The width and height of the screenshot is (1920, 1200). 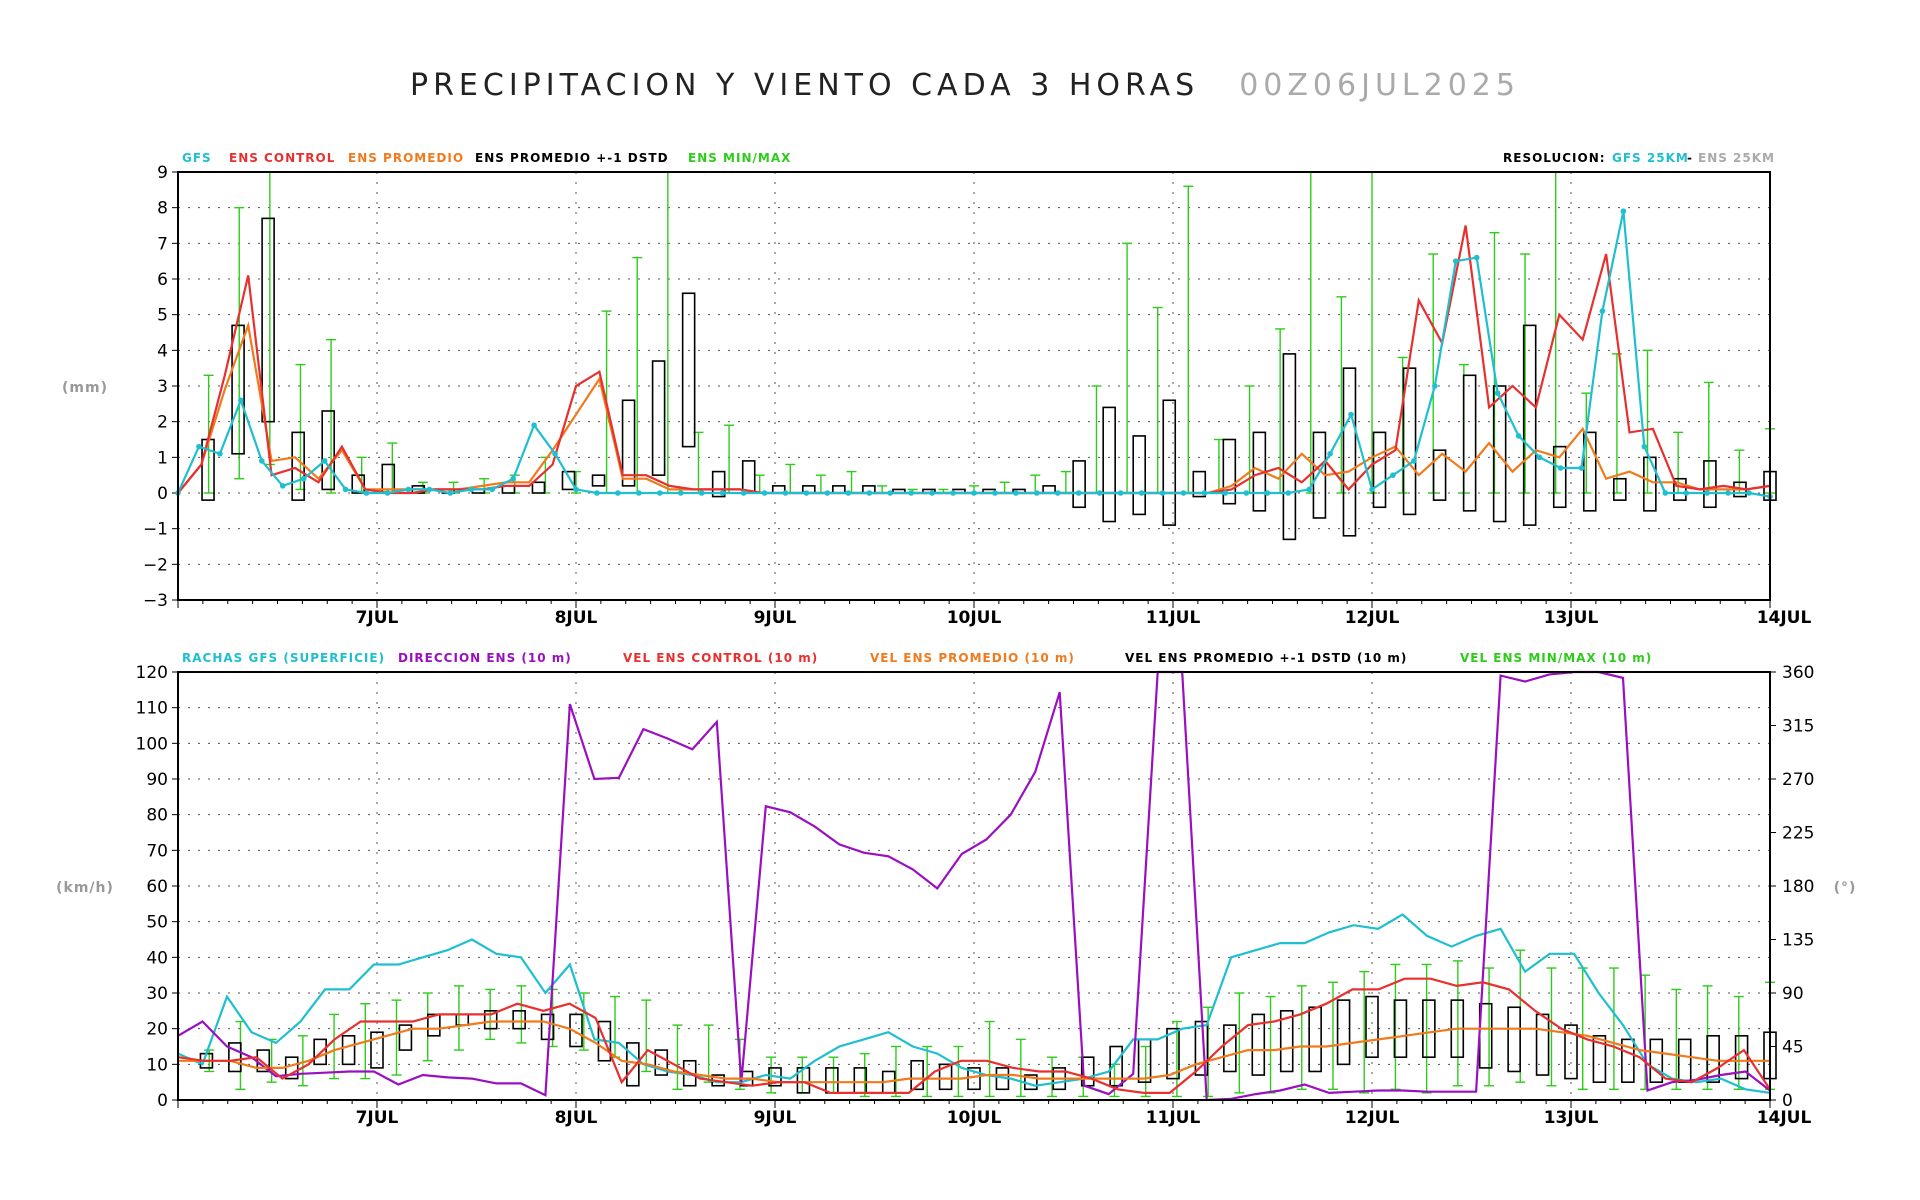 I want to click on y-tick-label: 120, so click(x=152, y=673).